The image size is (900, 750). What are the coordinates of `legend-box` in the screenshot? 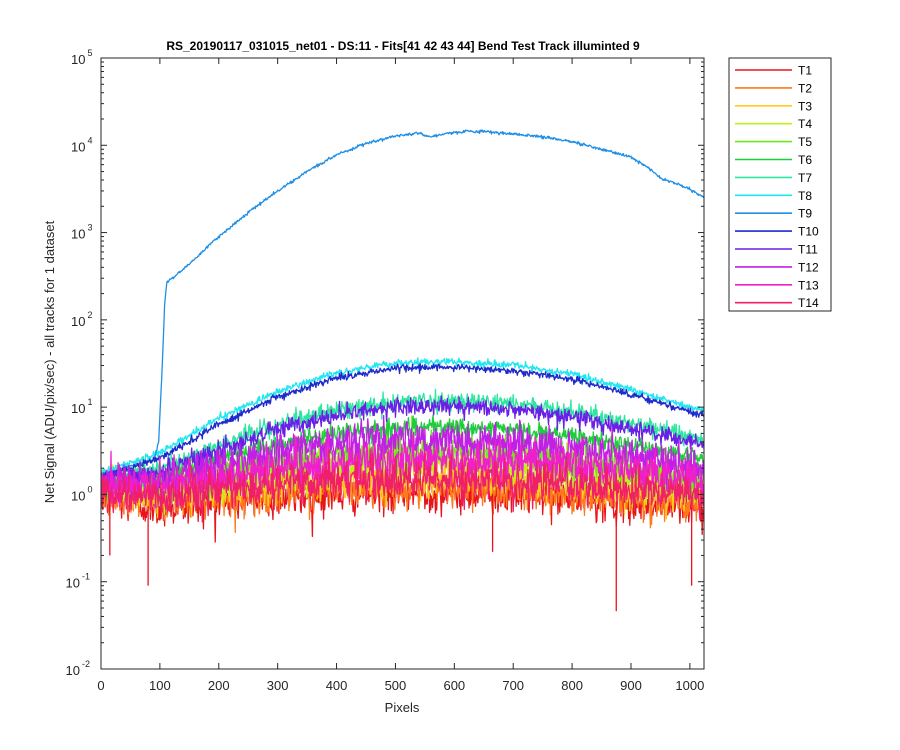 It's located at (780, 184).